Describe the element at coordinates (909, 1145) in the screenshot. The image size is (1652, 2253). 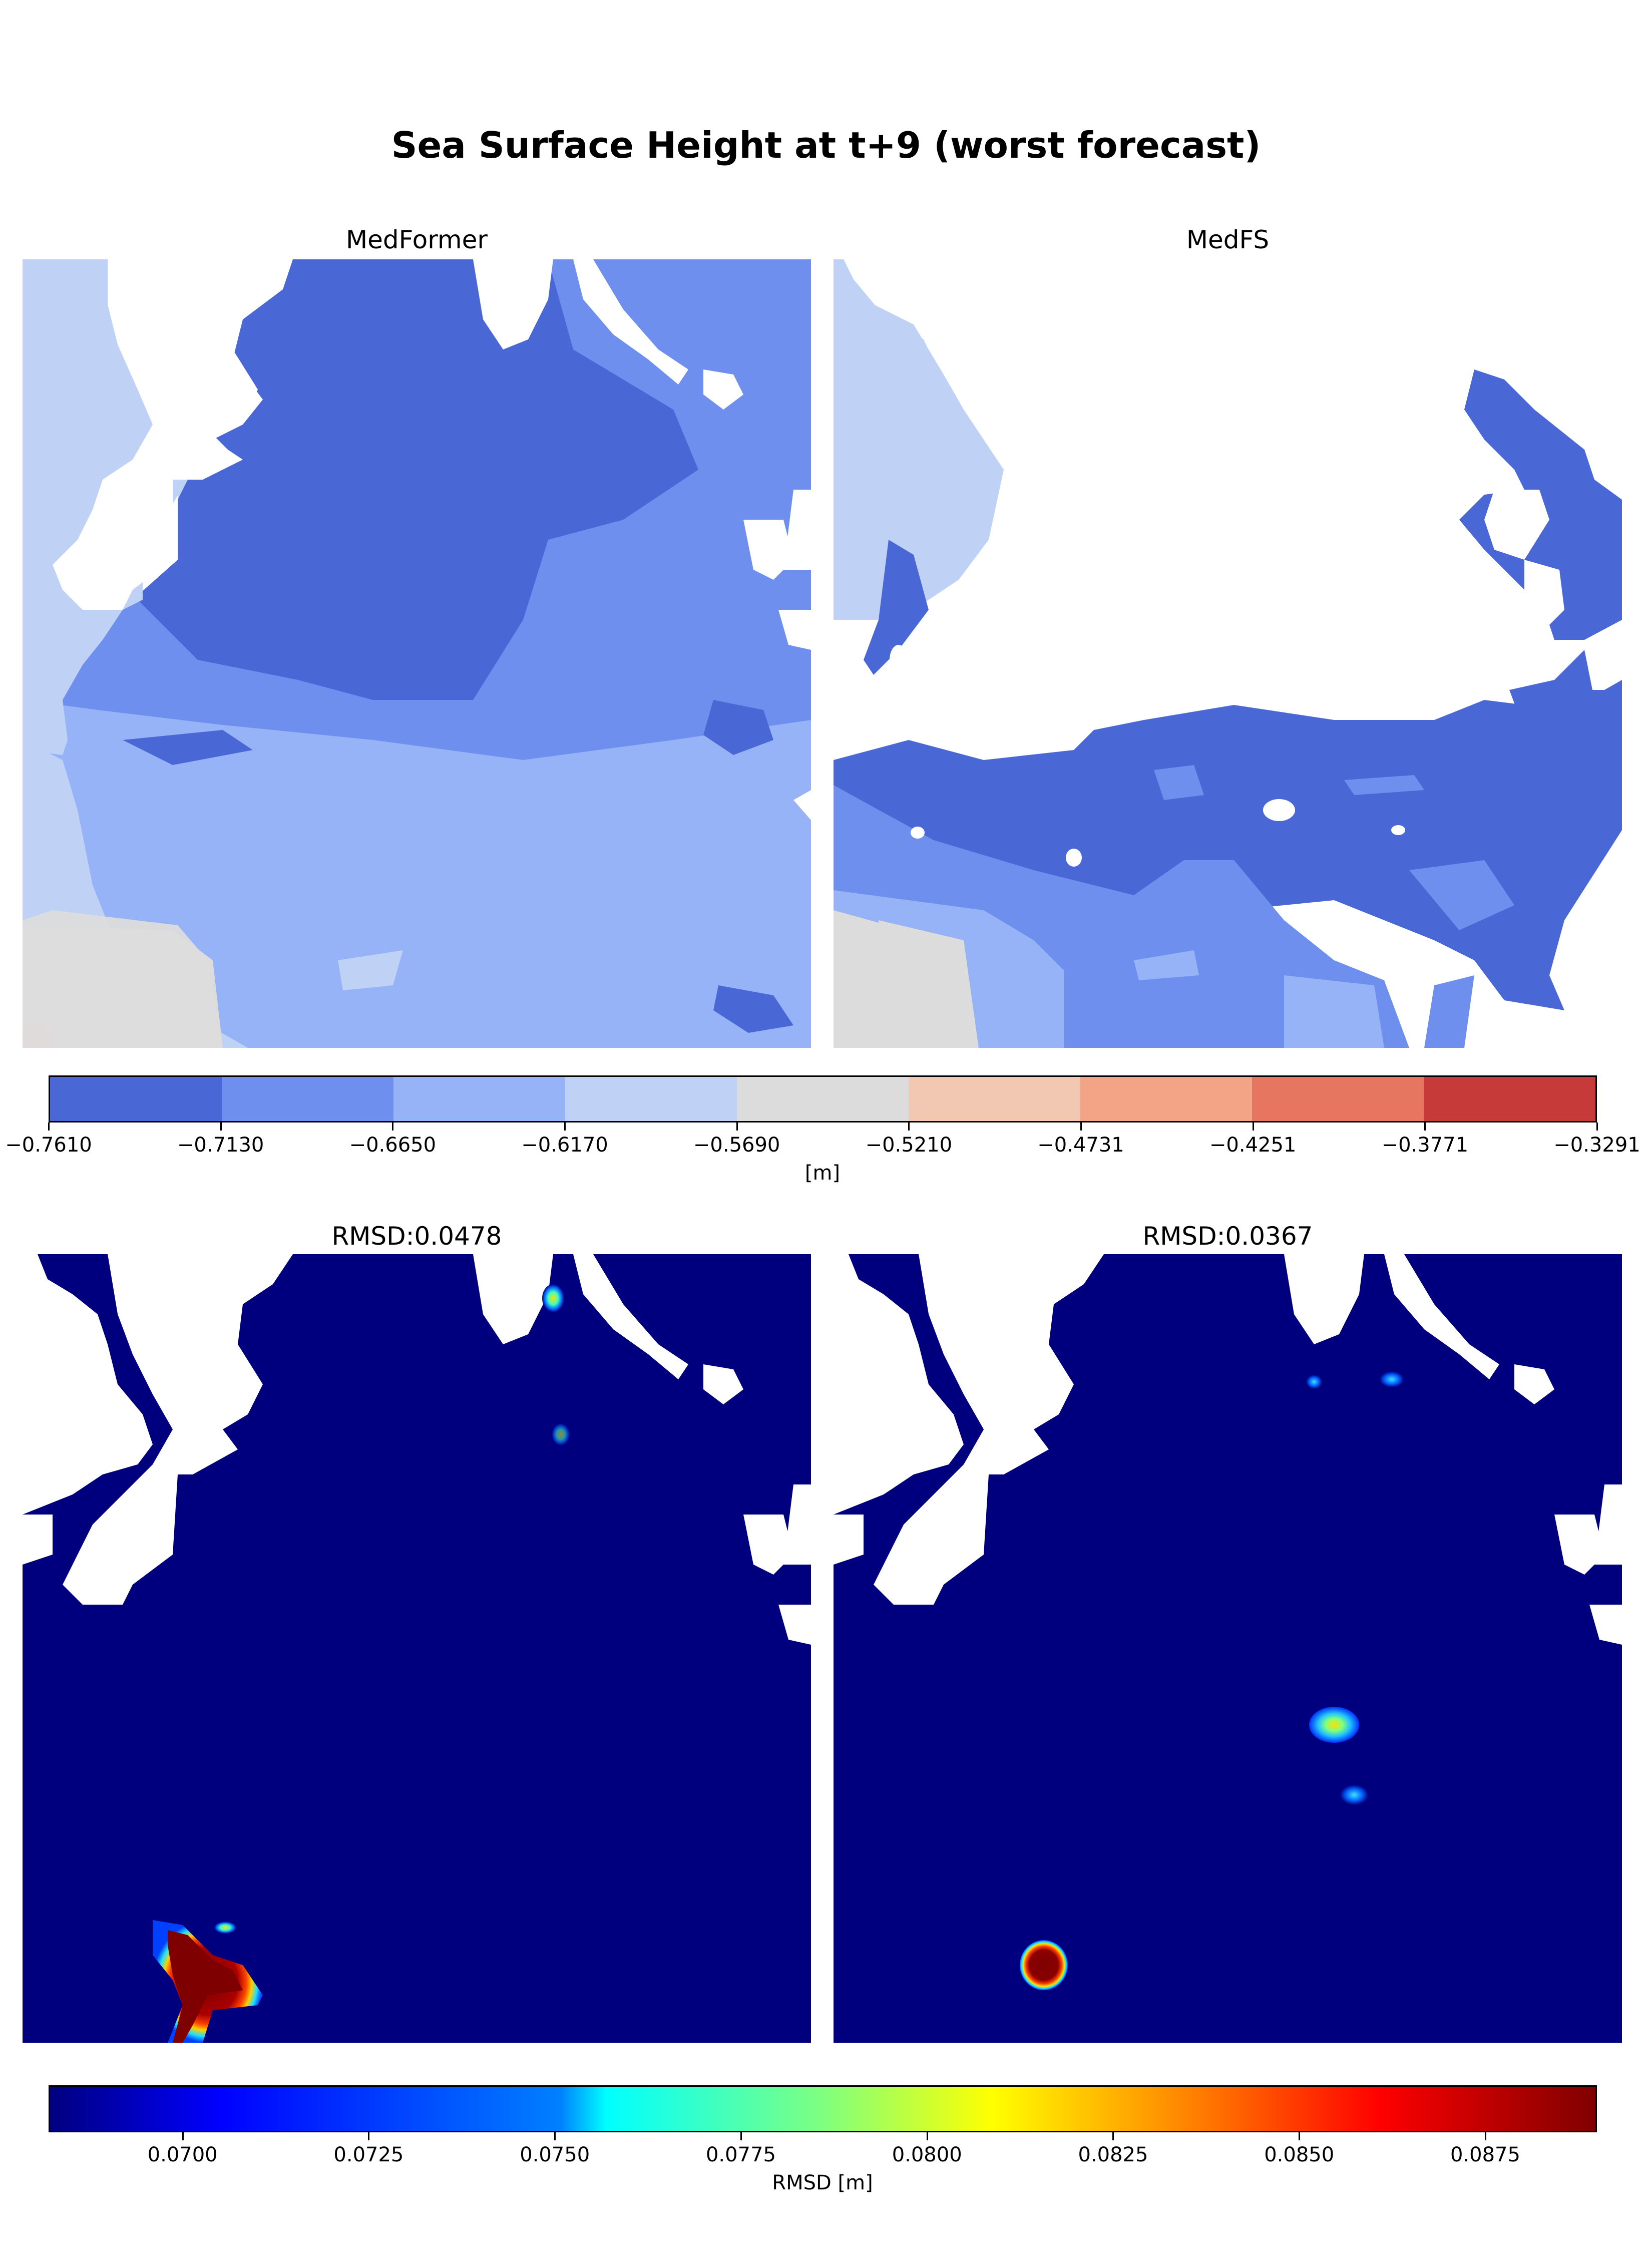
I see `ssh-colorbar-tick-label: −0.5210` at that location.